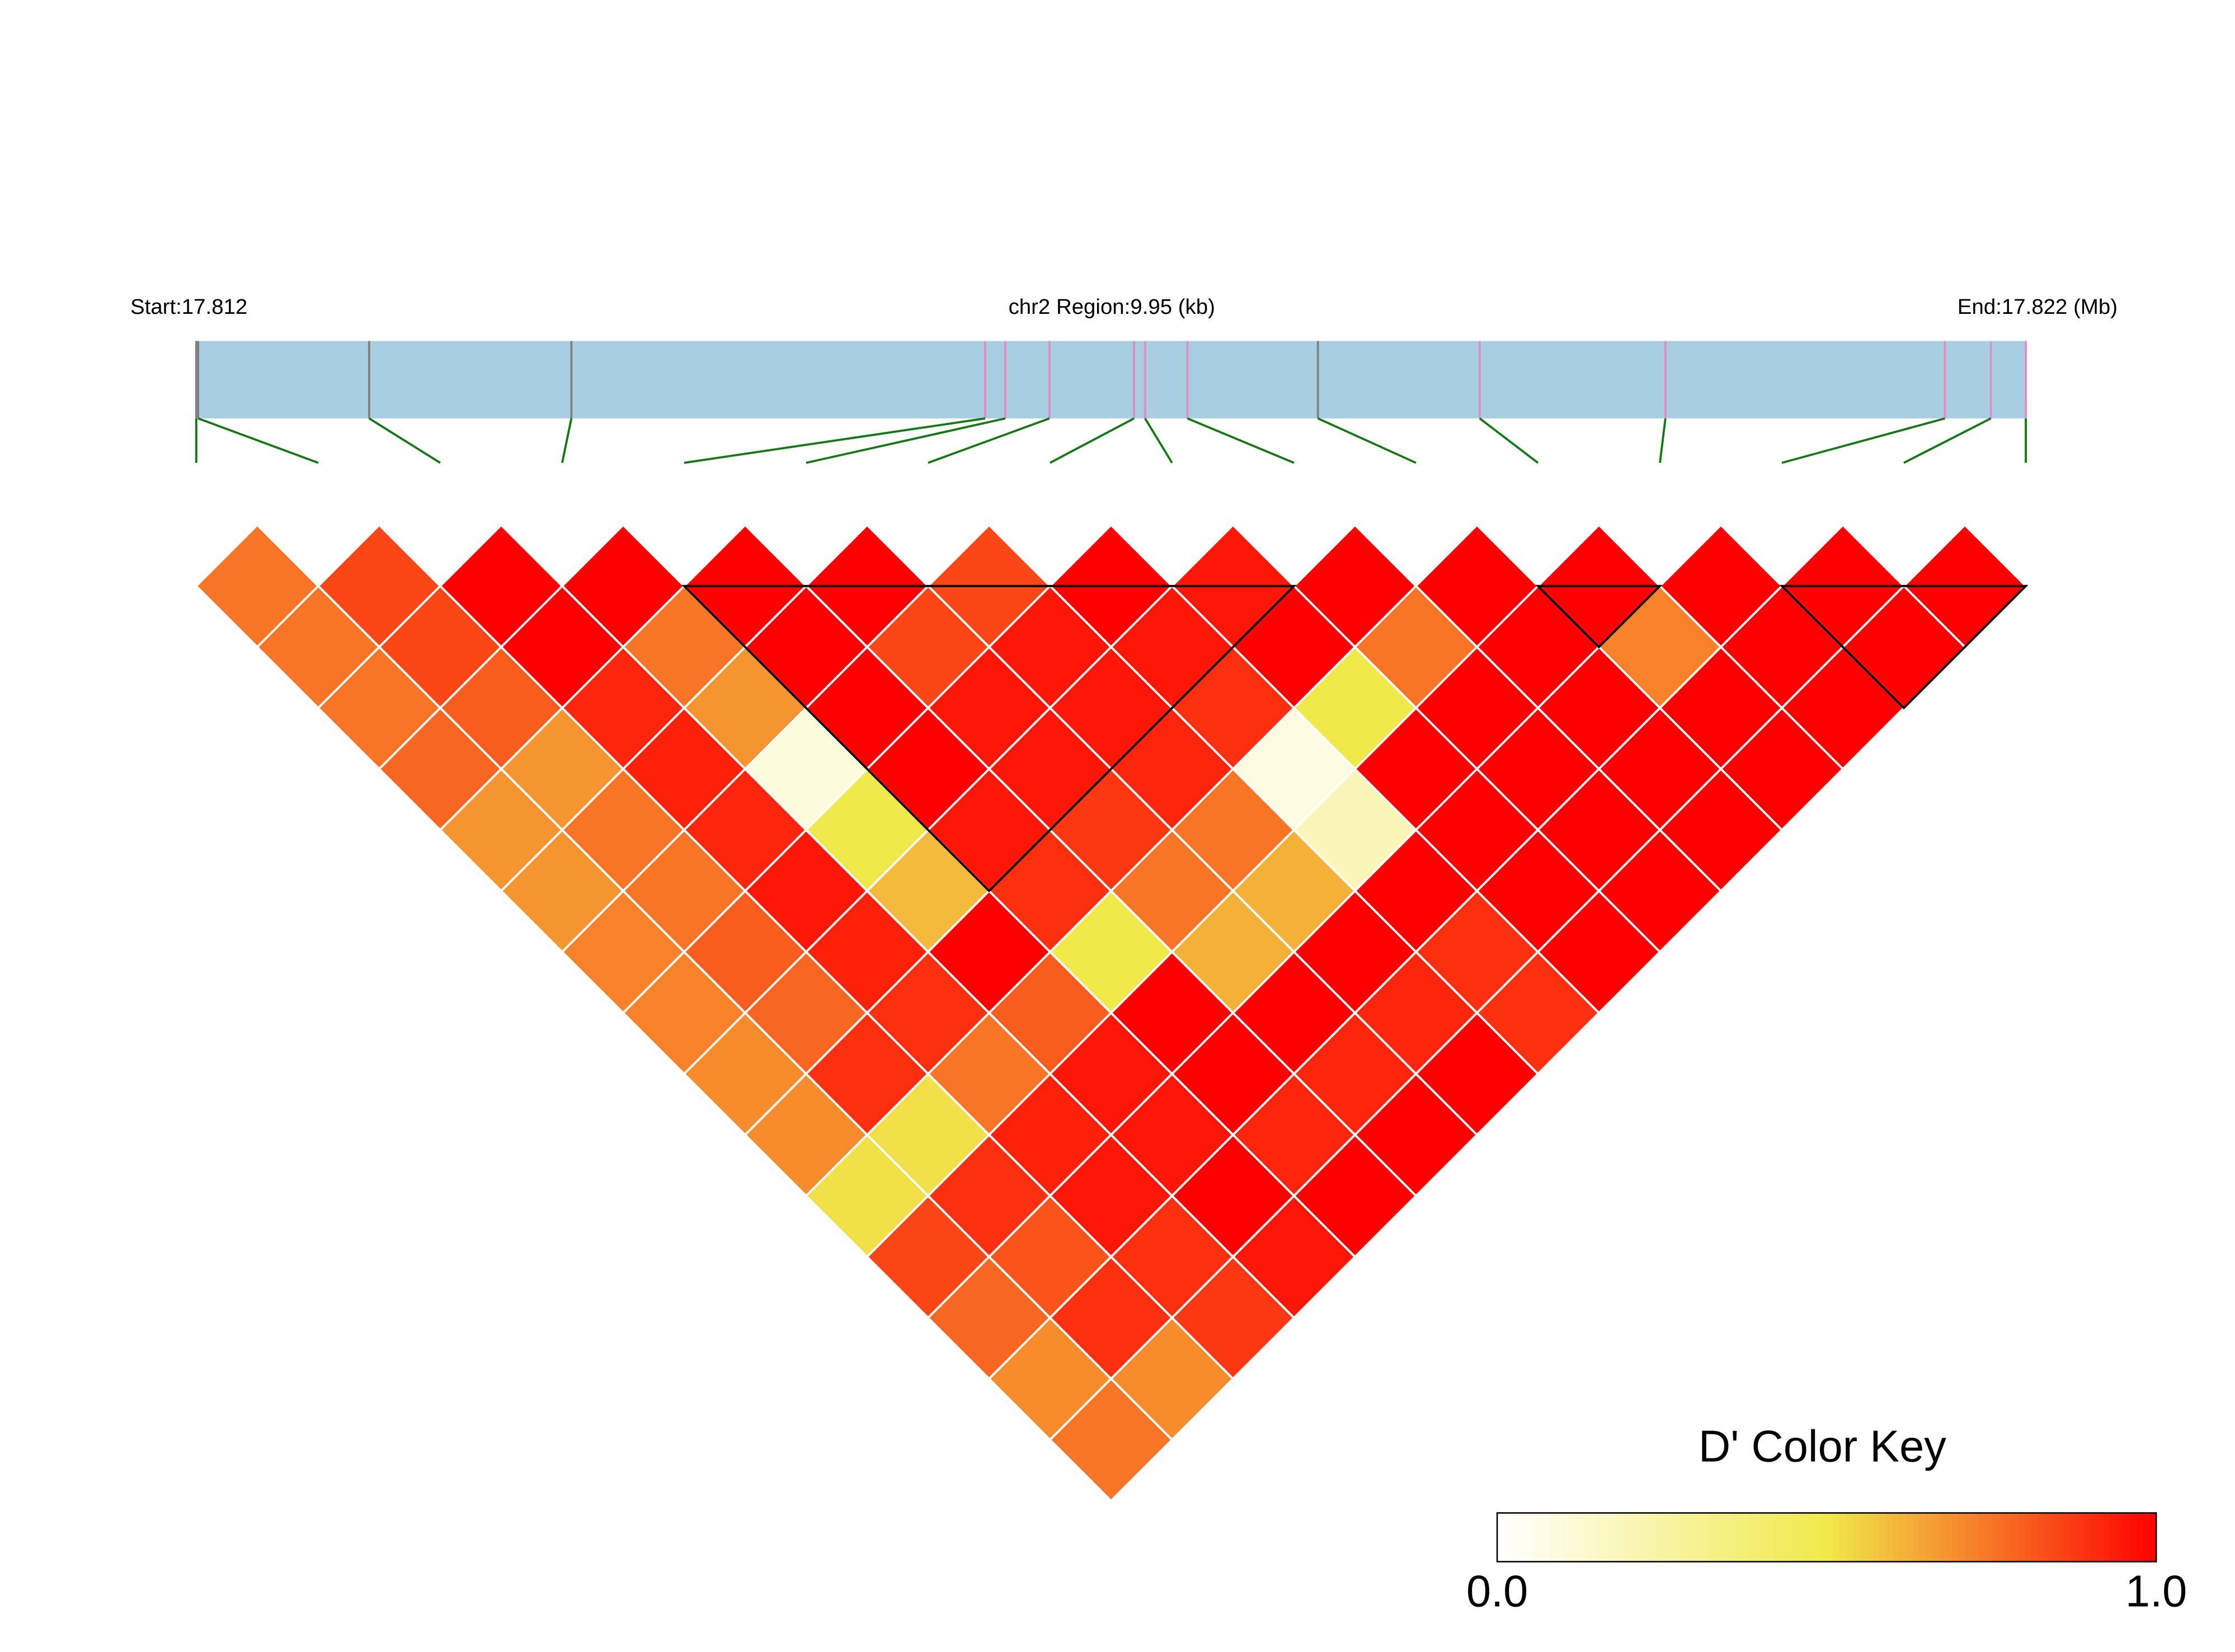 The width and height of the screenshot is (2235, 1652). I want to click on end-label: End:17.822 (Mb), so click(2038, 307).